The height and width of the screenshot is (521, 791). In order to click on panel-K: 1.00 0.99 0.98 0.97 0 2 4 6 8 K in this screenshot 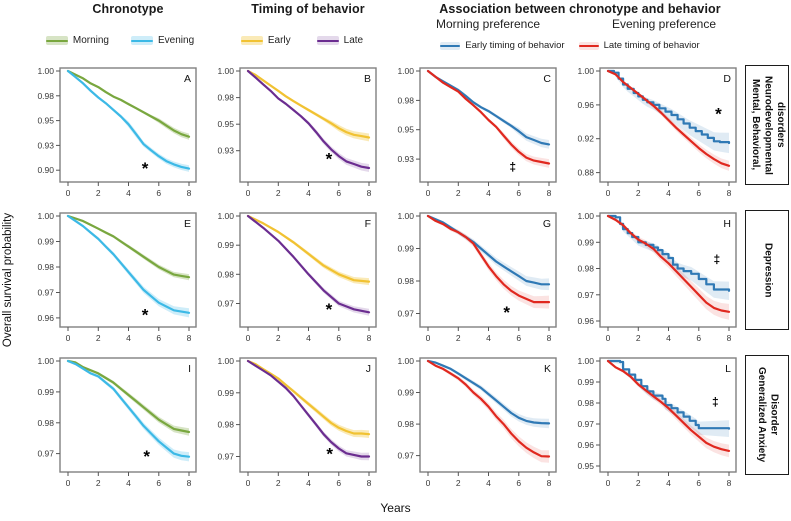, I will do `click(476, 425)`.